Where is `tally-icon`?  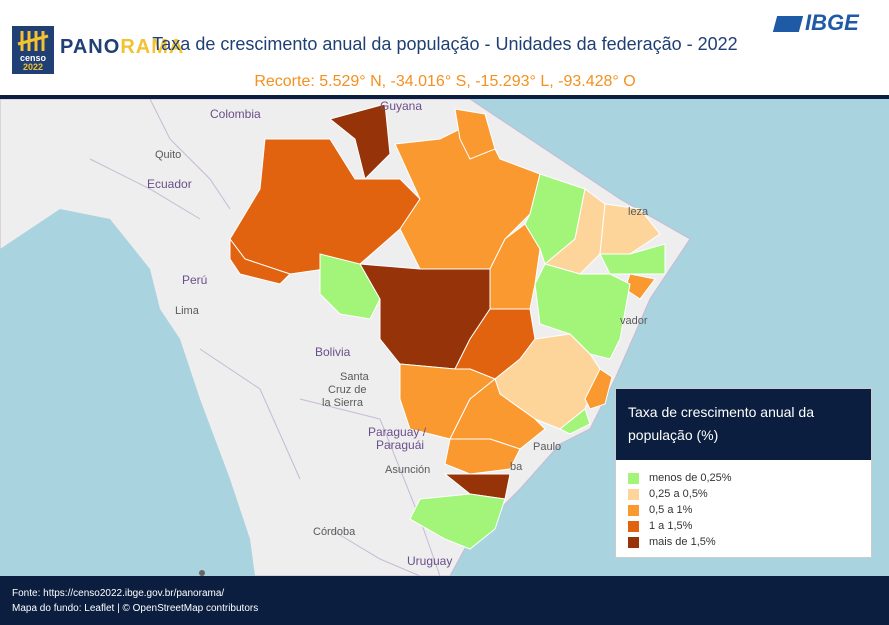 tally-icon is located at coordinates (33, 41).